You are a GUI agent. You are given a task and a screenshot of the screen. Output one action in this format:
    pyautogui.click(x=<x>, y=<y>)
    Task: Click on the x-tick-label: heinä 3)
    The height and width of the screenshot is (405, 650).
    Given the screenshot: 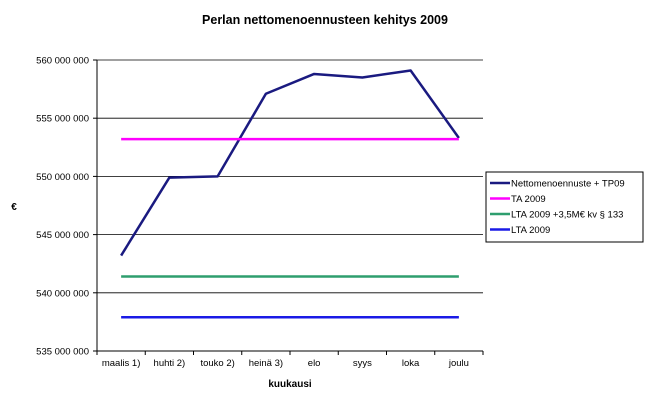 What is the action you would take?
    pyautogui.click(x=266, y=363)
    